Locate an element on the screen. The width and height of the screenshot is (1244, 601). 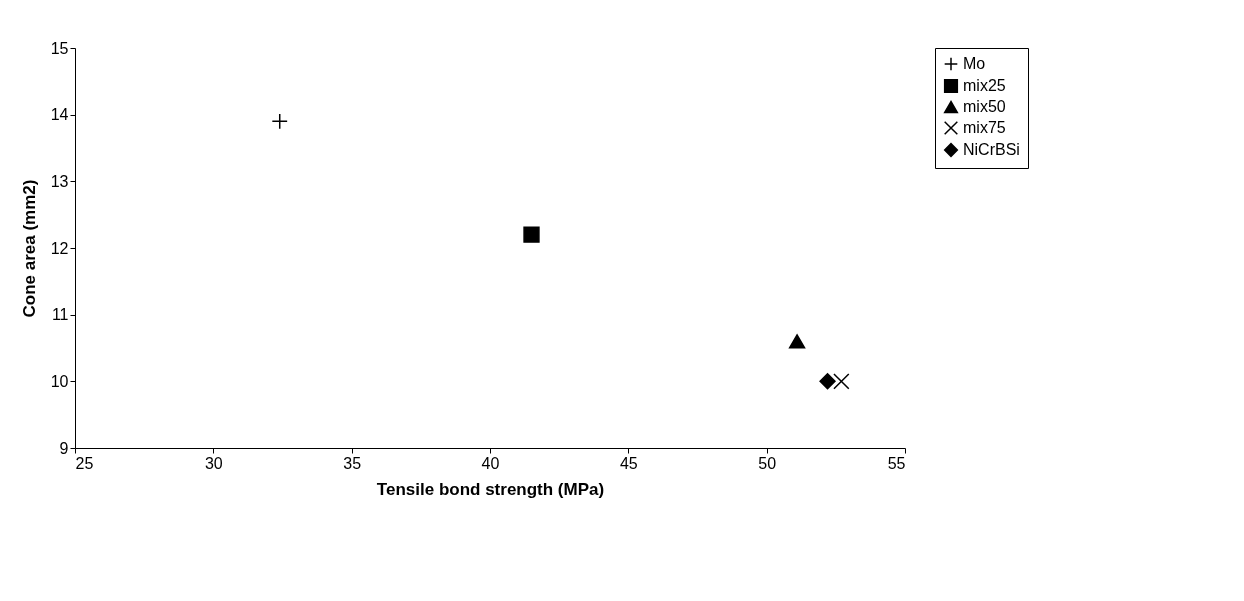
y-tick-label: 13 is located at coordinates (59, 181).